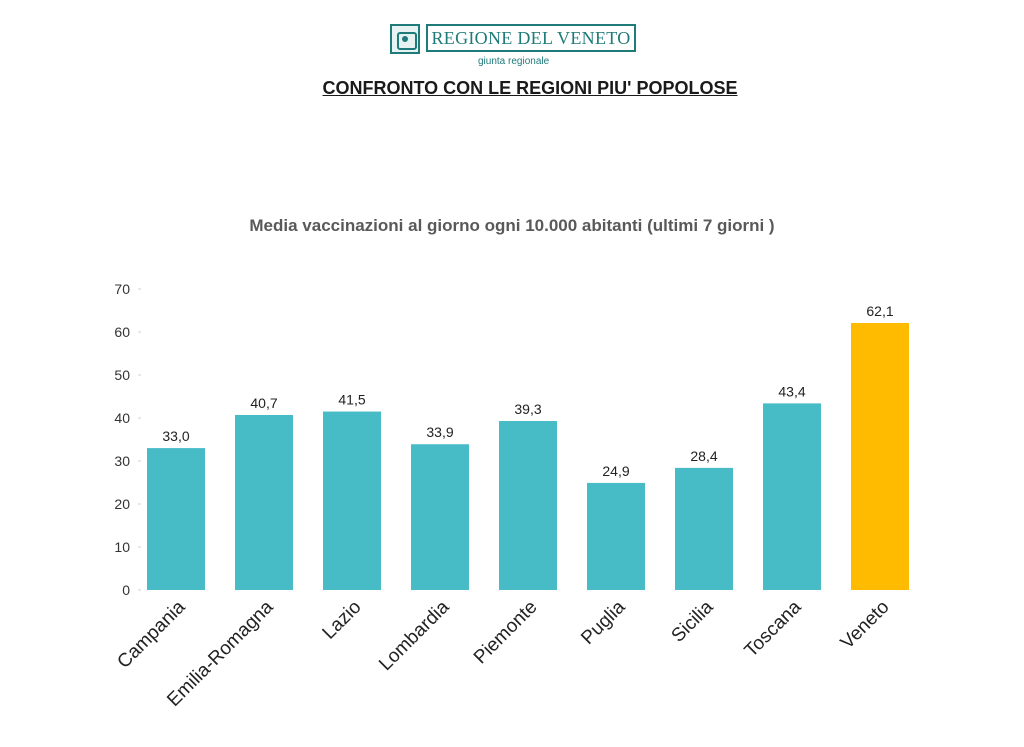 The image size is (1024, 747). What do you see at coordinates (615, 471) in the screenshot?
I see `data-label: 24,9` at bounding box center [615, 471].